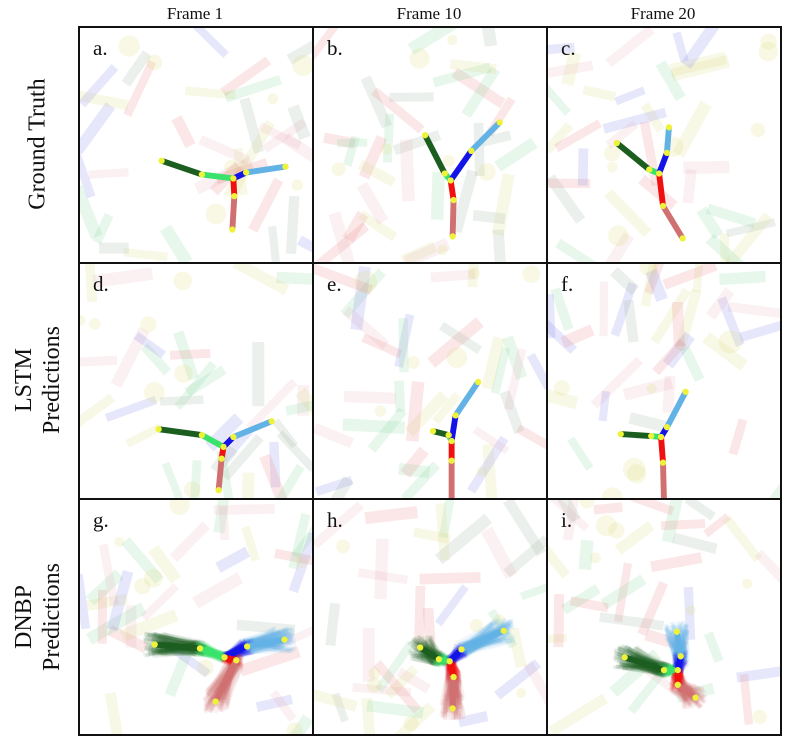  Describe the element at coordinates (649, 183) in the screenshot. I see `skeleton` at that location.